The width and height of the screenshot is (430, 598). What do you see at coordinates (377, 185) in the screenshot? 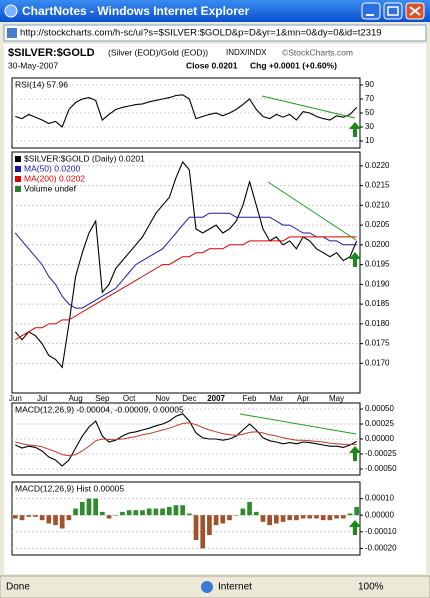
I see `y-tick-label: 0.0215` at bounding box center [377, 185].